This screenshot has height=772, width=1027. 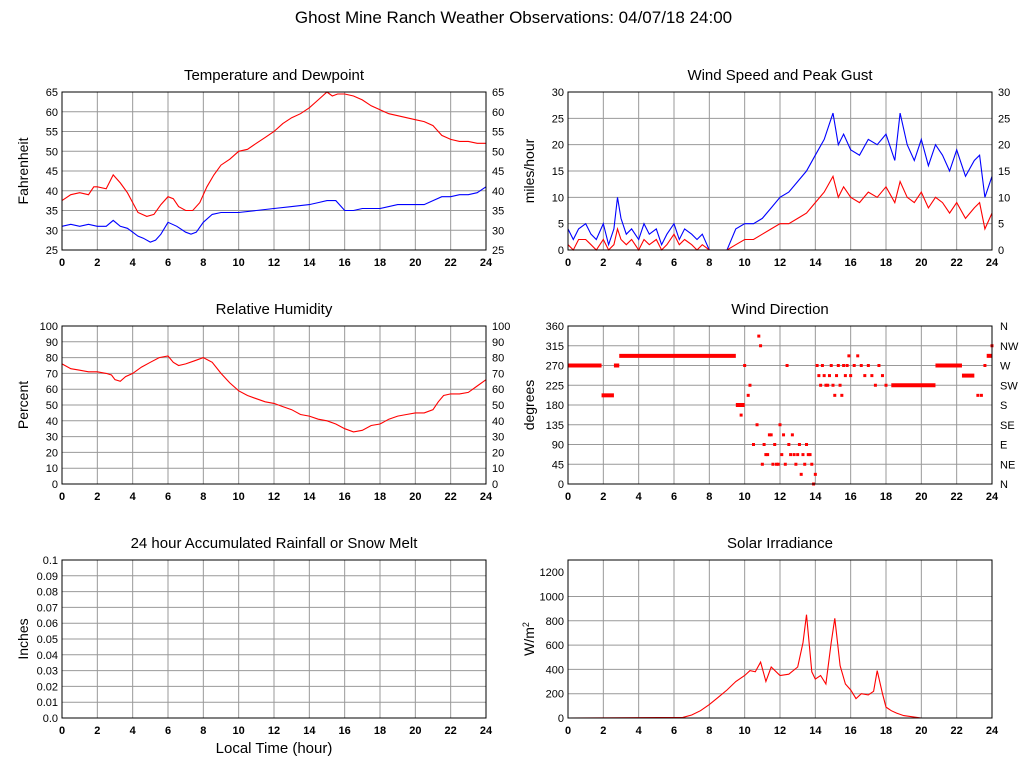 What do you see at coordinates (552, 597) in the screenshot?
I see `y-tick-label: 1000` at bounding box center [552, 597].